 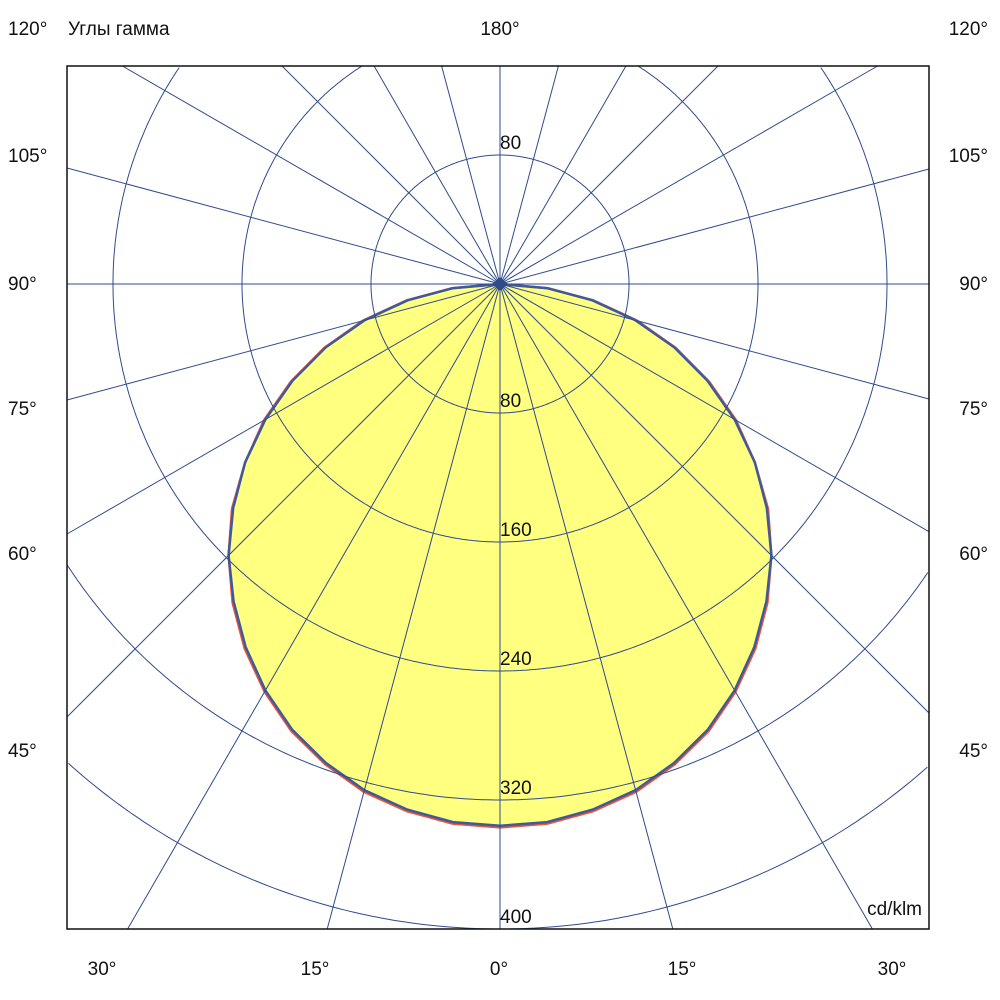 What do you see at coordinates (973, 751) in the screenshot?
I see `angle-label-right: 45°` at bounding box center [973, 751].